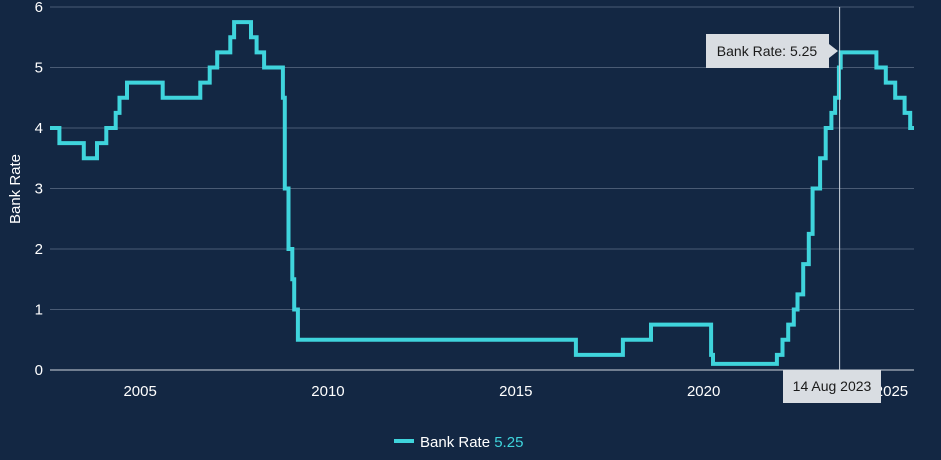 The height and width of the screenshot is (460, 941). What do you see at coordinates (39, 310) in the screenshot?
I see `y-tick-1: 1` at bounding box center [39, 310].